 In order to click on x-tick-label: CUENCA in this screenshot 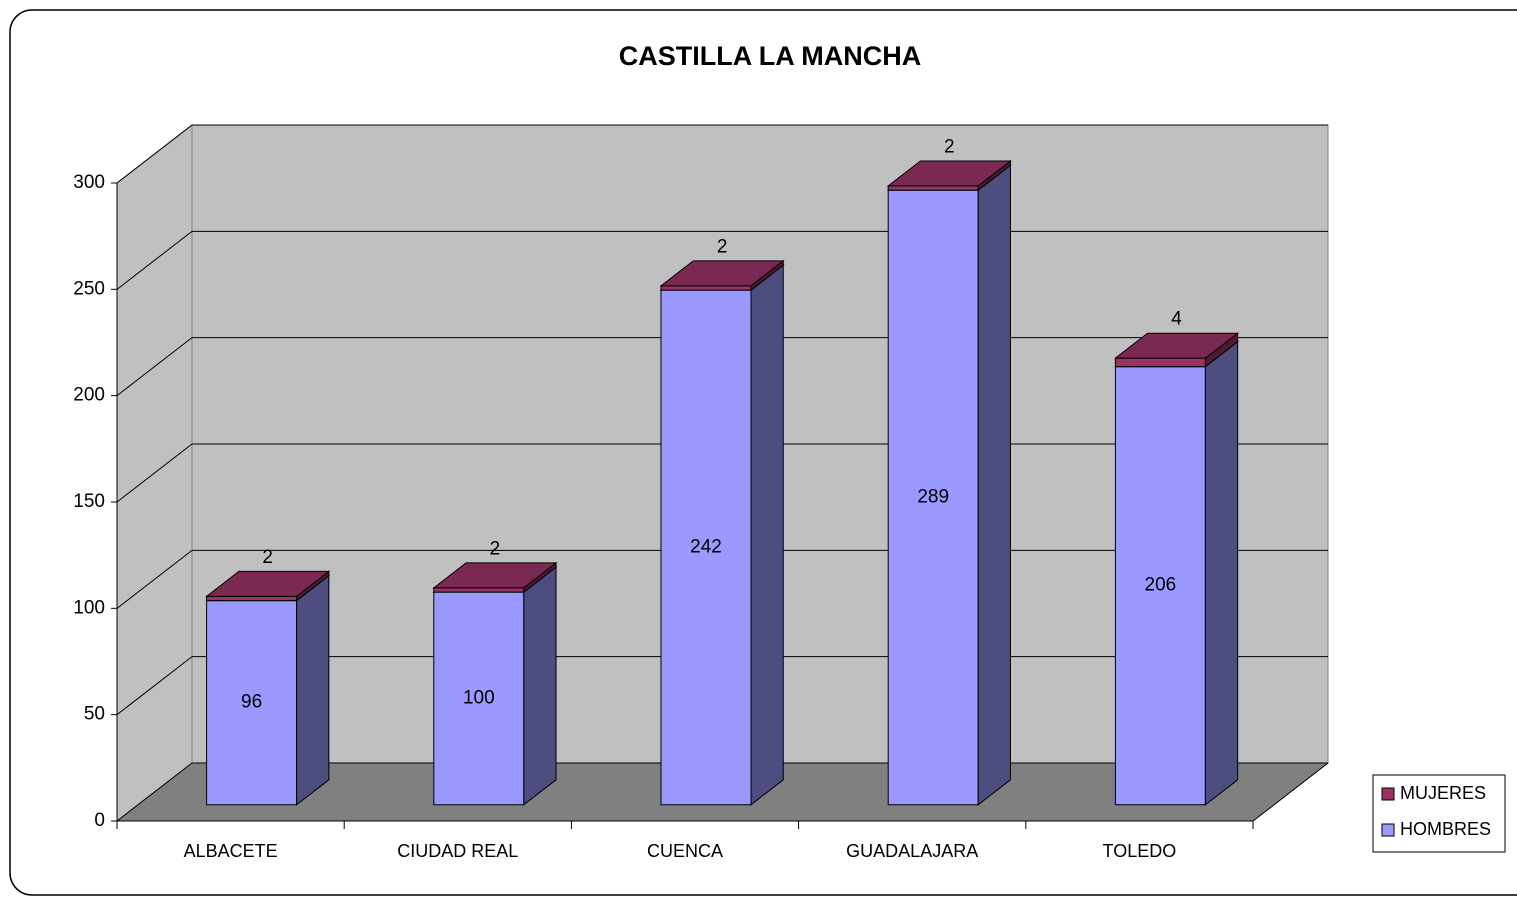, I will do `click(685, 851)`.